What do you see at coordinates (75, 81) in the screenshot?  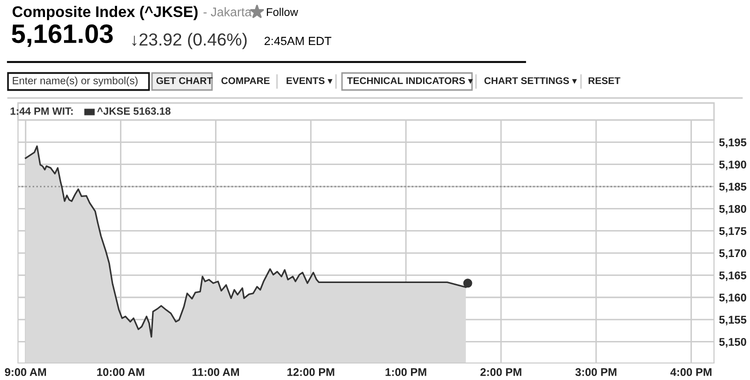 I see `text: Enter name(s) or symbol(s)` at bounding box center [75, 81].